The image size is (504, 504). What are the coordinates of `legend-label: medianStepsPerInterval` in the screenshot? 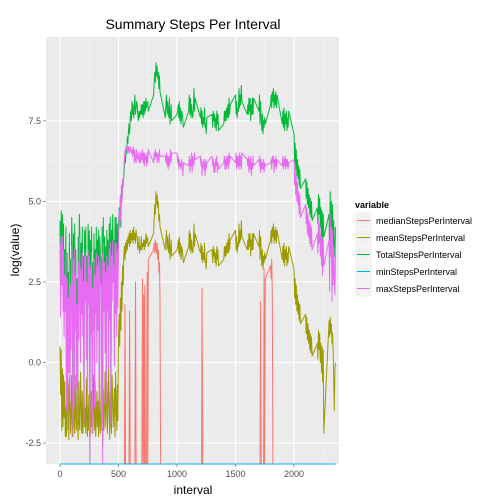 It's located at (424, 221).